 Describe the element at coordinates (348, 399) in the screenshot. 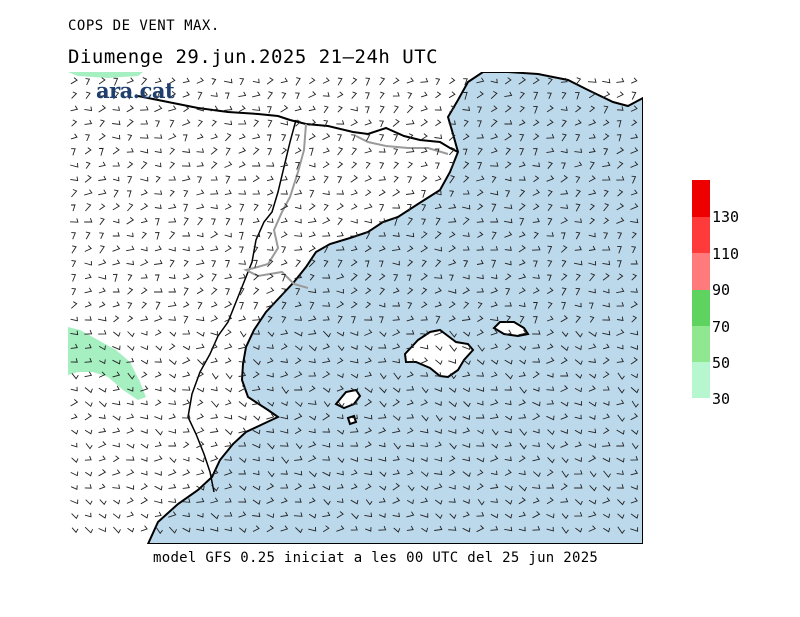

I see `island-eivissa` at that location.